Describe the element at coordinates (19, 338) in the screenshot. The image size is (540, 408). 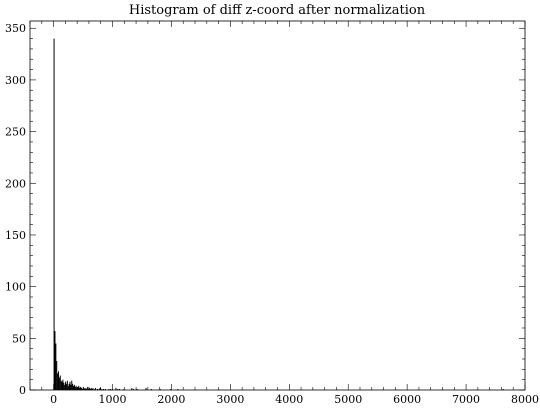
I see `y-tick-label: 50` at that location.